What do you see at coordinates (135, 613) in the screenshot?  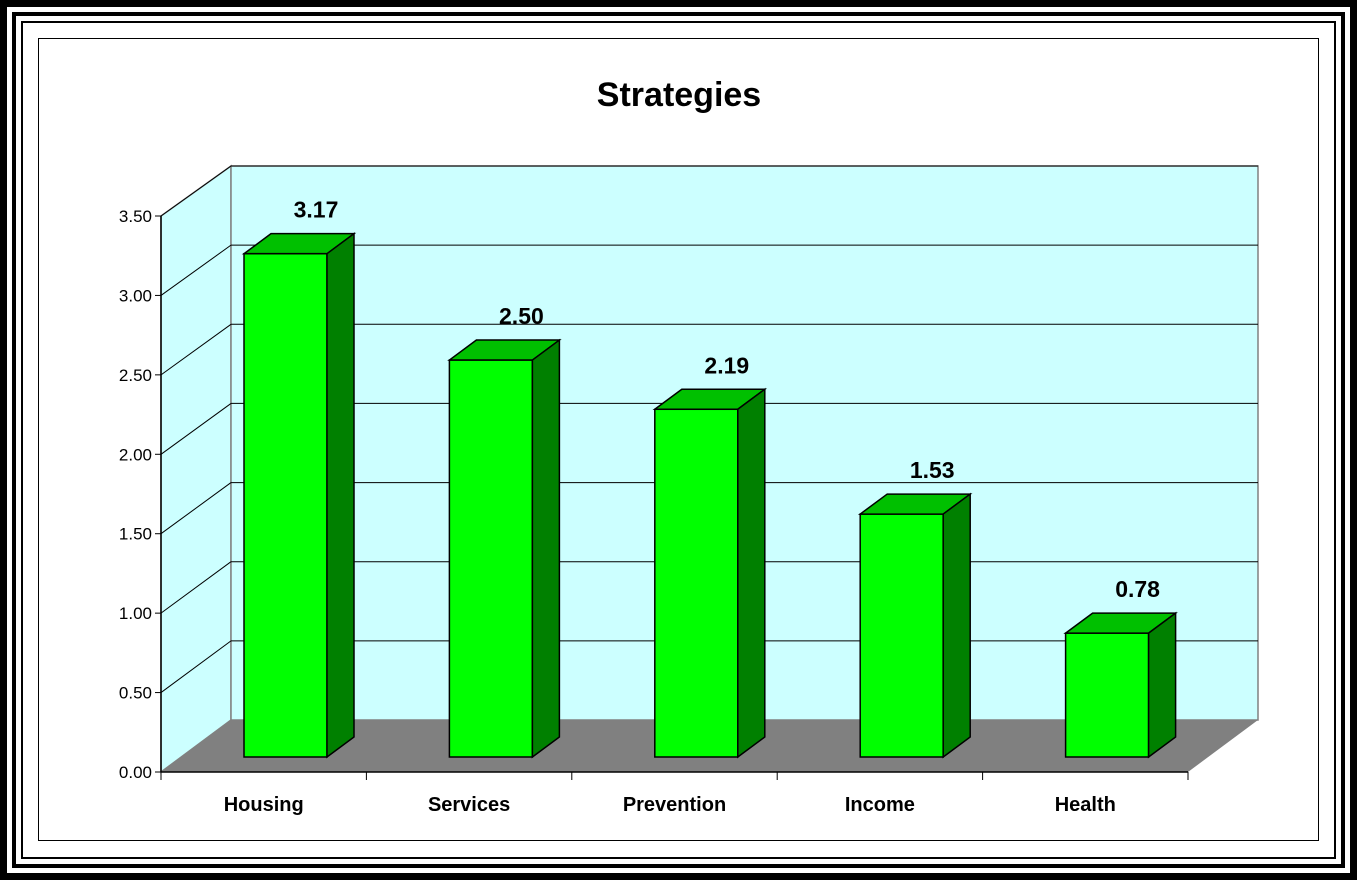 I see `y-tick-label: 1.00` at bounding box center [135, 613].